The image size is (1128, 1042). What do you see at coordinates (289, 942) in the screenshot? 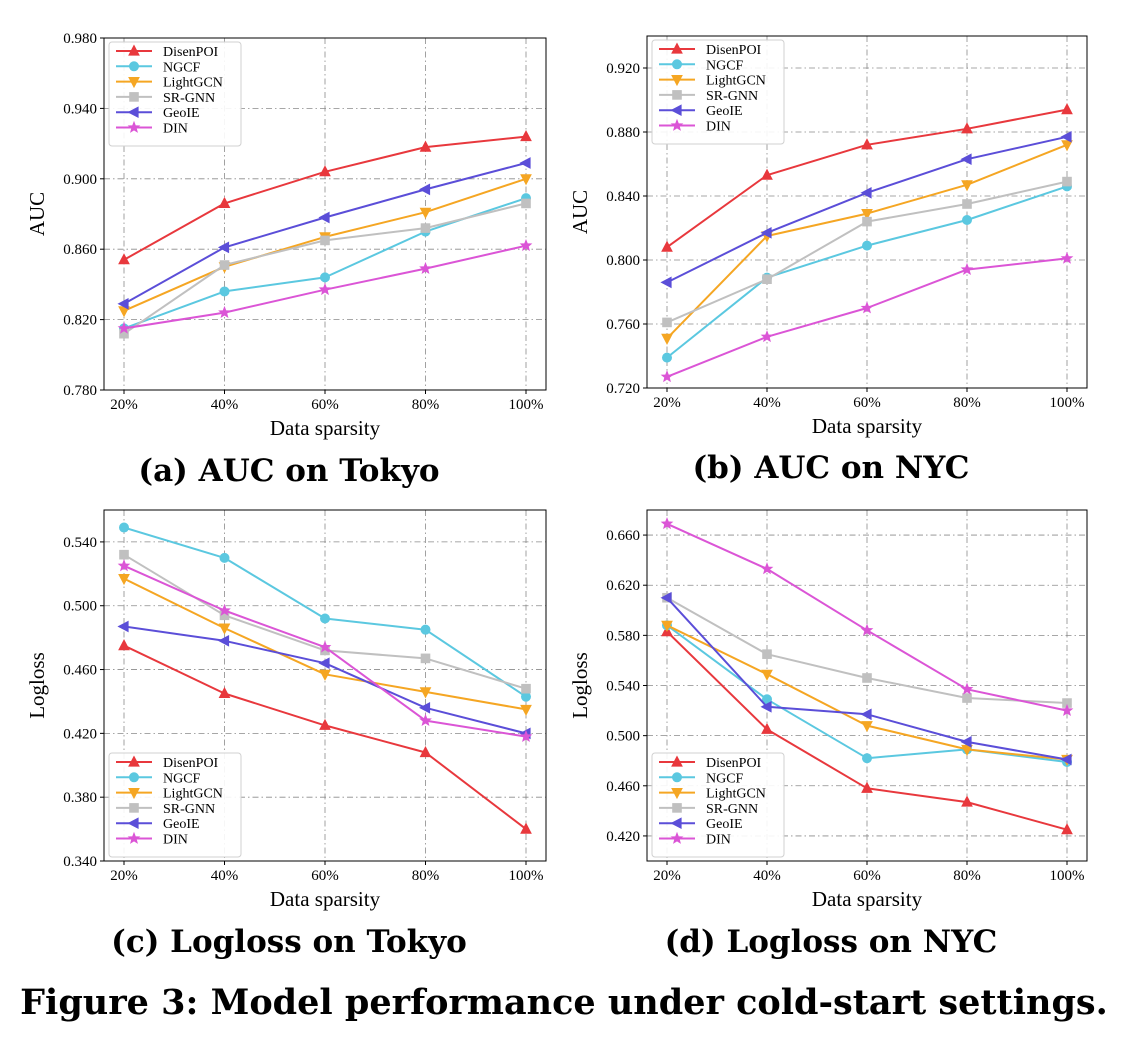
I see `subplot-caption: (c) Logloss on Tokyo` at bounding box center [289, 942].